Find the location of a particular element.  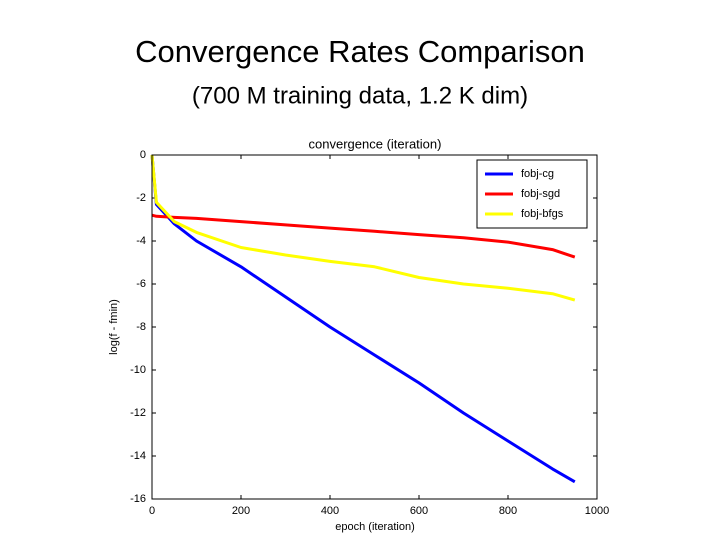

legend-label: fobj-sgd is located at coordinates (540, 194).